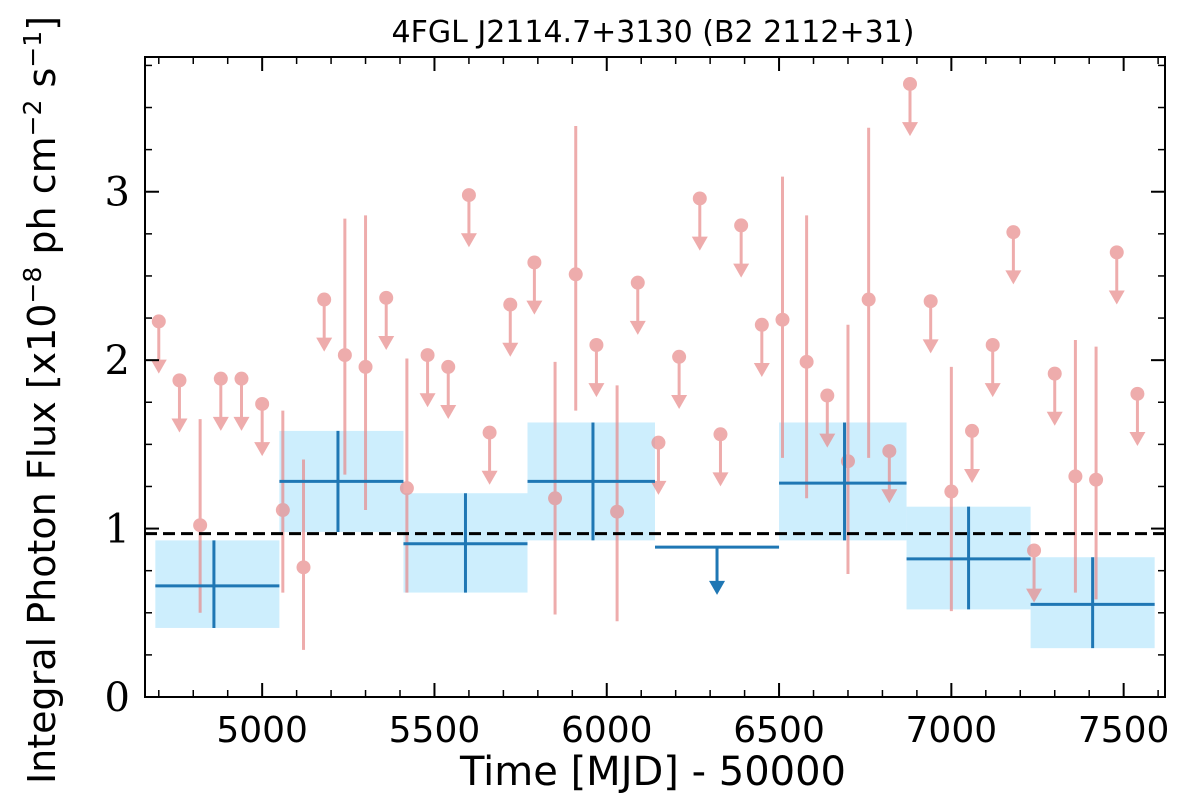 The width and height of the screenshot is (1200, 800). What do you see at coordinates (1124, 730) in the screenshot?
I see `x-tick-label: 7500` at bounding box center [1124, 730].